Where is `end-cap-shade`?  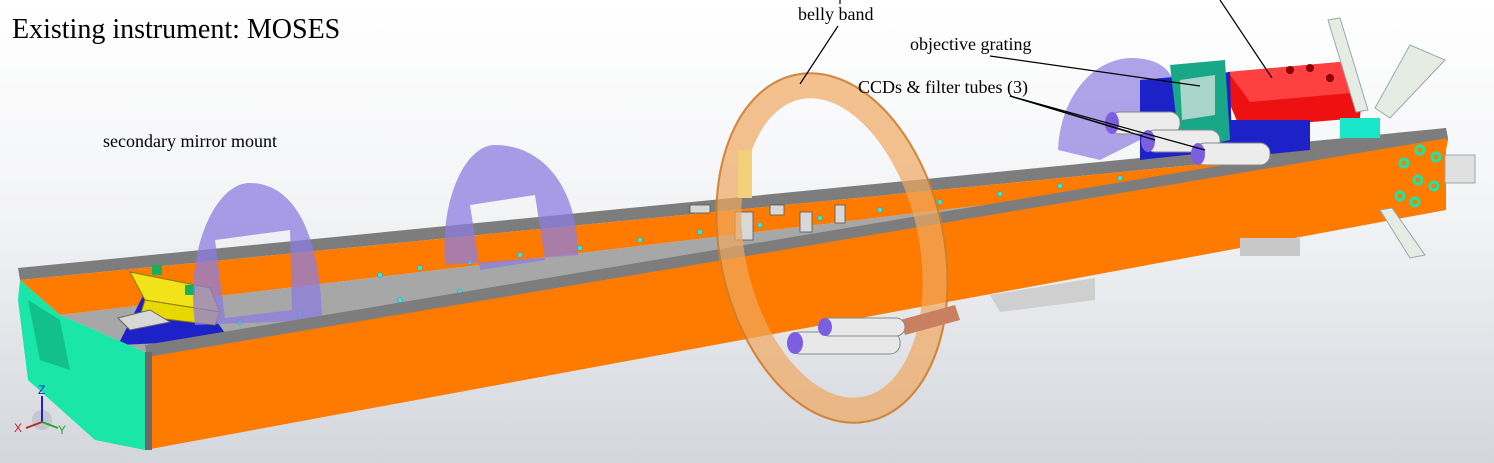
end-cap-shade is located at coordinates (49, 335).